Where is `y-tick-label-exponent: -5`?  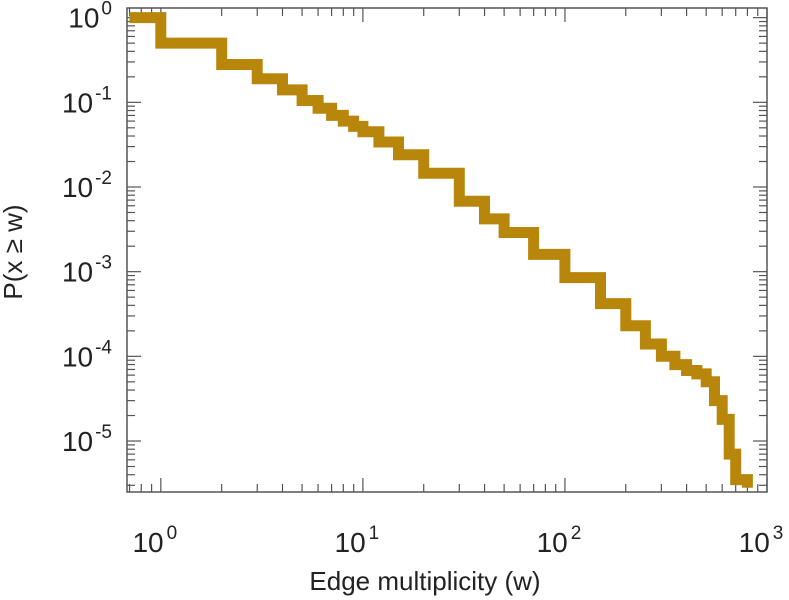
y-tick-label-exponent: -5 is located at coordinates (103, 432).